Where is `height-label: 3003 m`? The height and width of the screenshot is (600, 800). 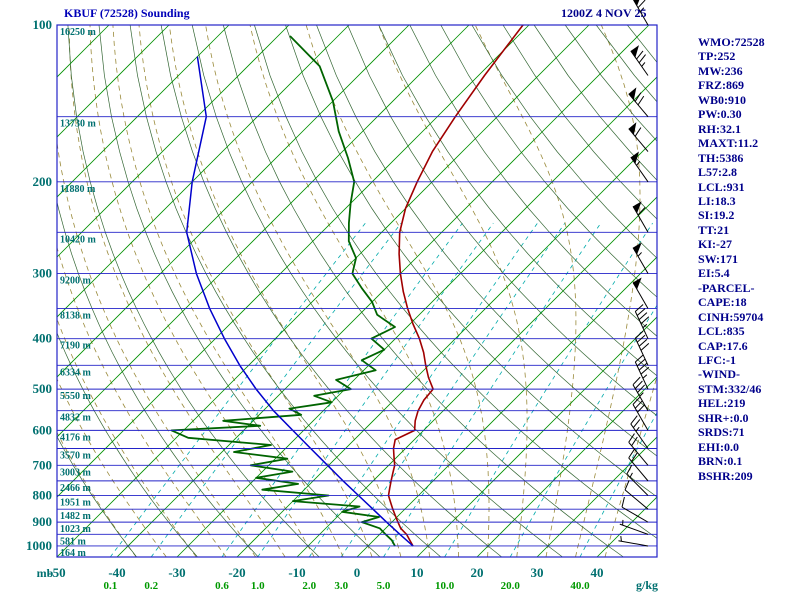 height-label: 3003 m is located at coordinates (76, 472).